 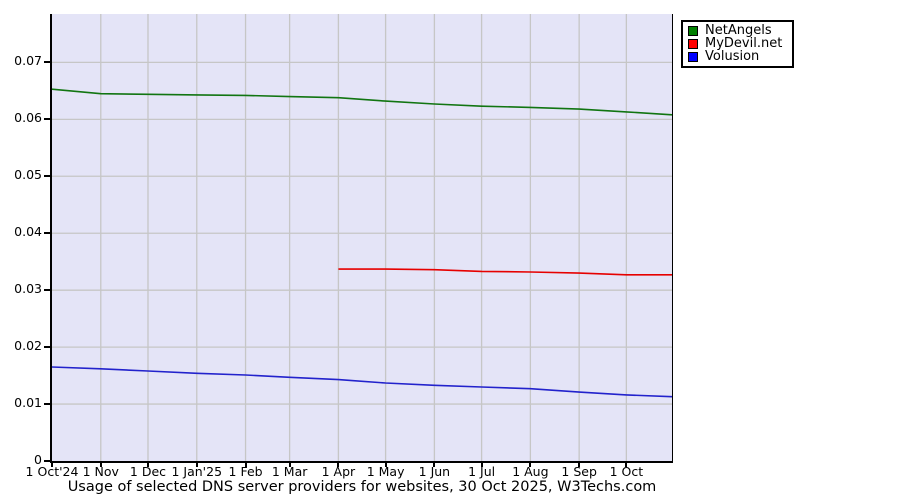 What do you see at coordinates (289, 471) in the screenshot?
I see `x-axis-tick-label: 1 Mar` at bounding box center [289, 471].